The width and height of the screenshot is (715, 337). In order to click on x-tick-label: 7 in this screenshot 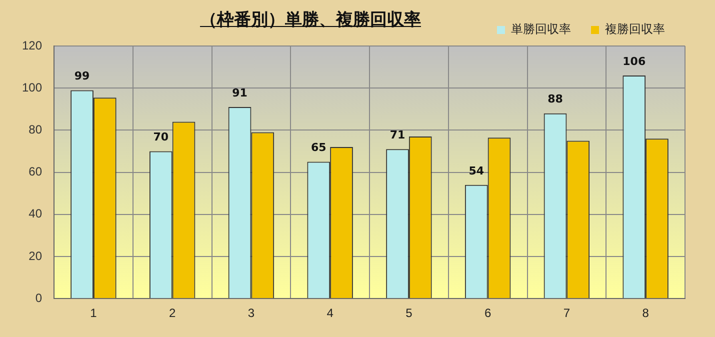, I will do `click(566, 313)`.